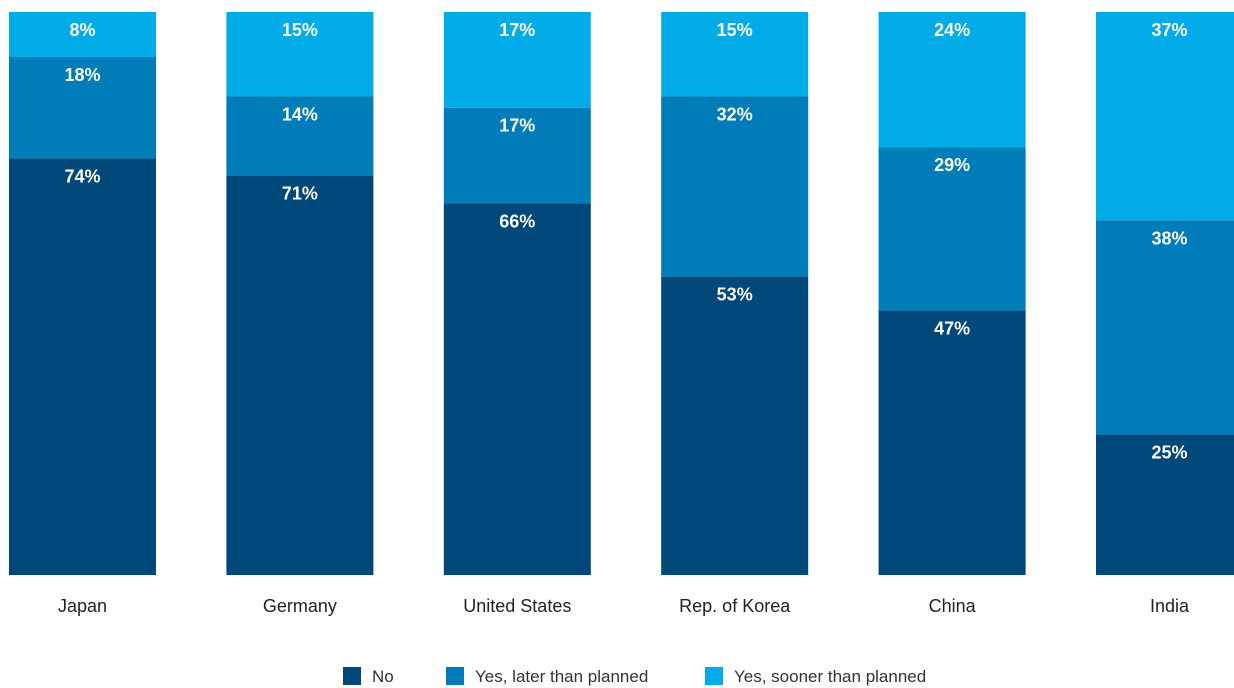 The width and height of the screenshot is (1234, 688). Describe the element at coordinates (300, 136) in the screenshot. I see `bar-segment-germany-s1` at that location.